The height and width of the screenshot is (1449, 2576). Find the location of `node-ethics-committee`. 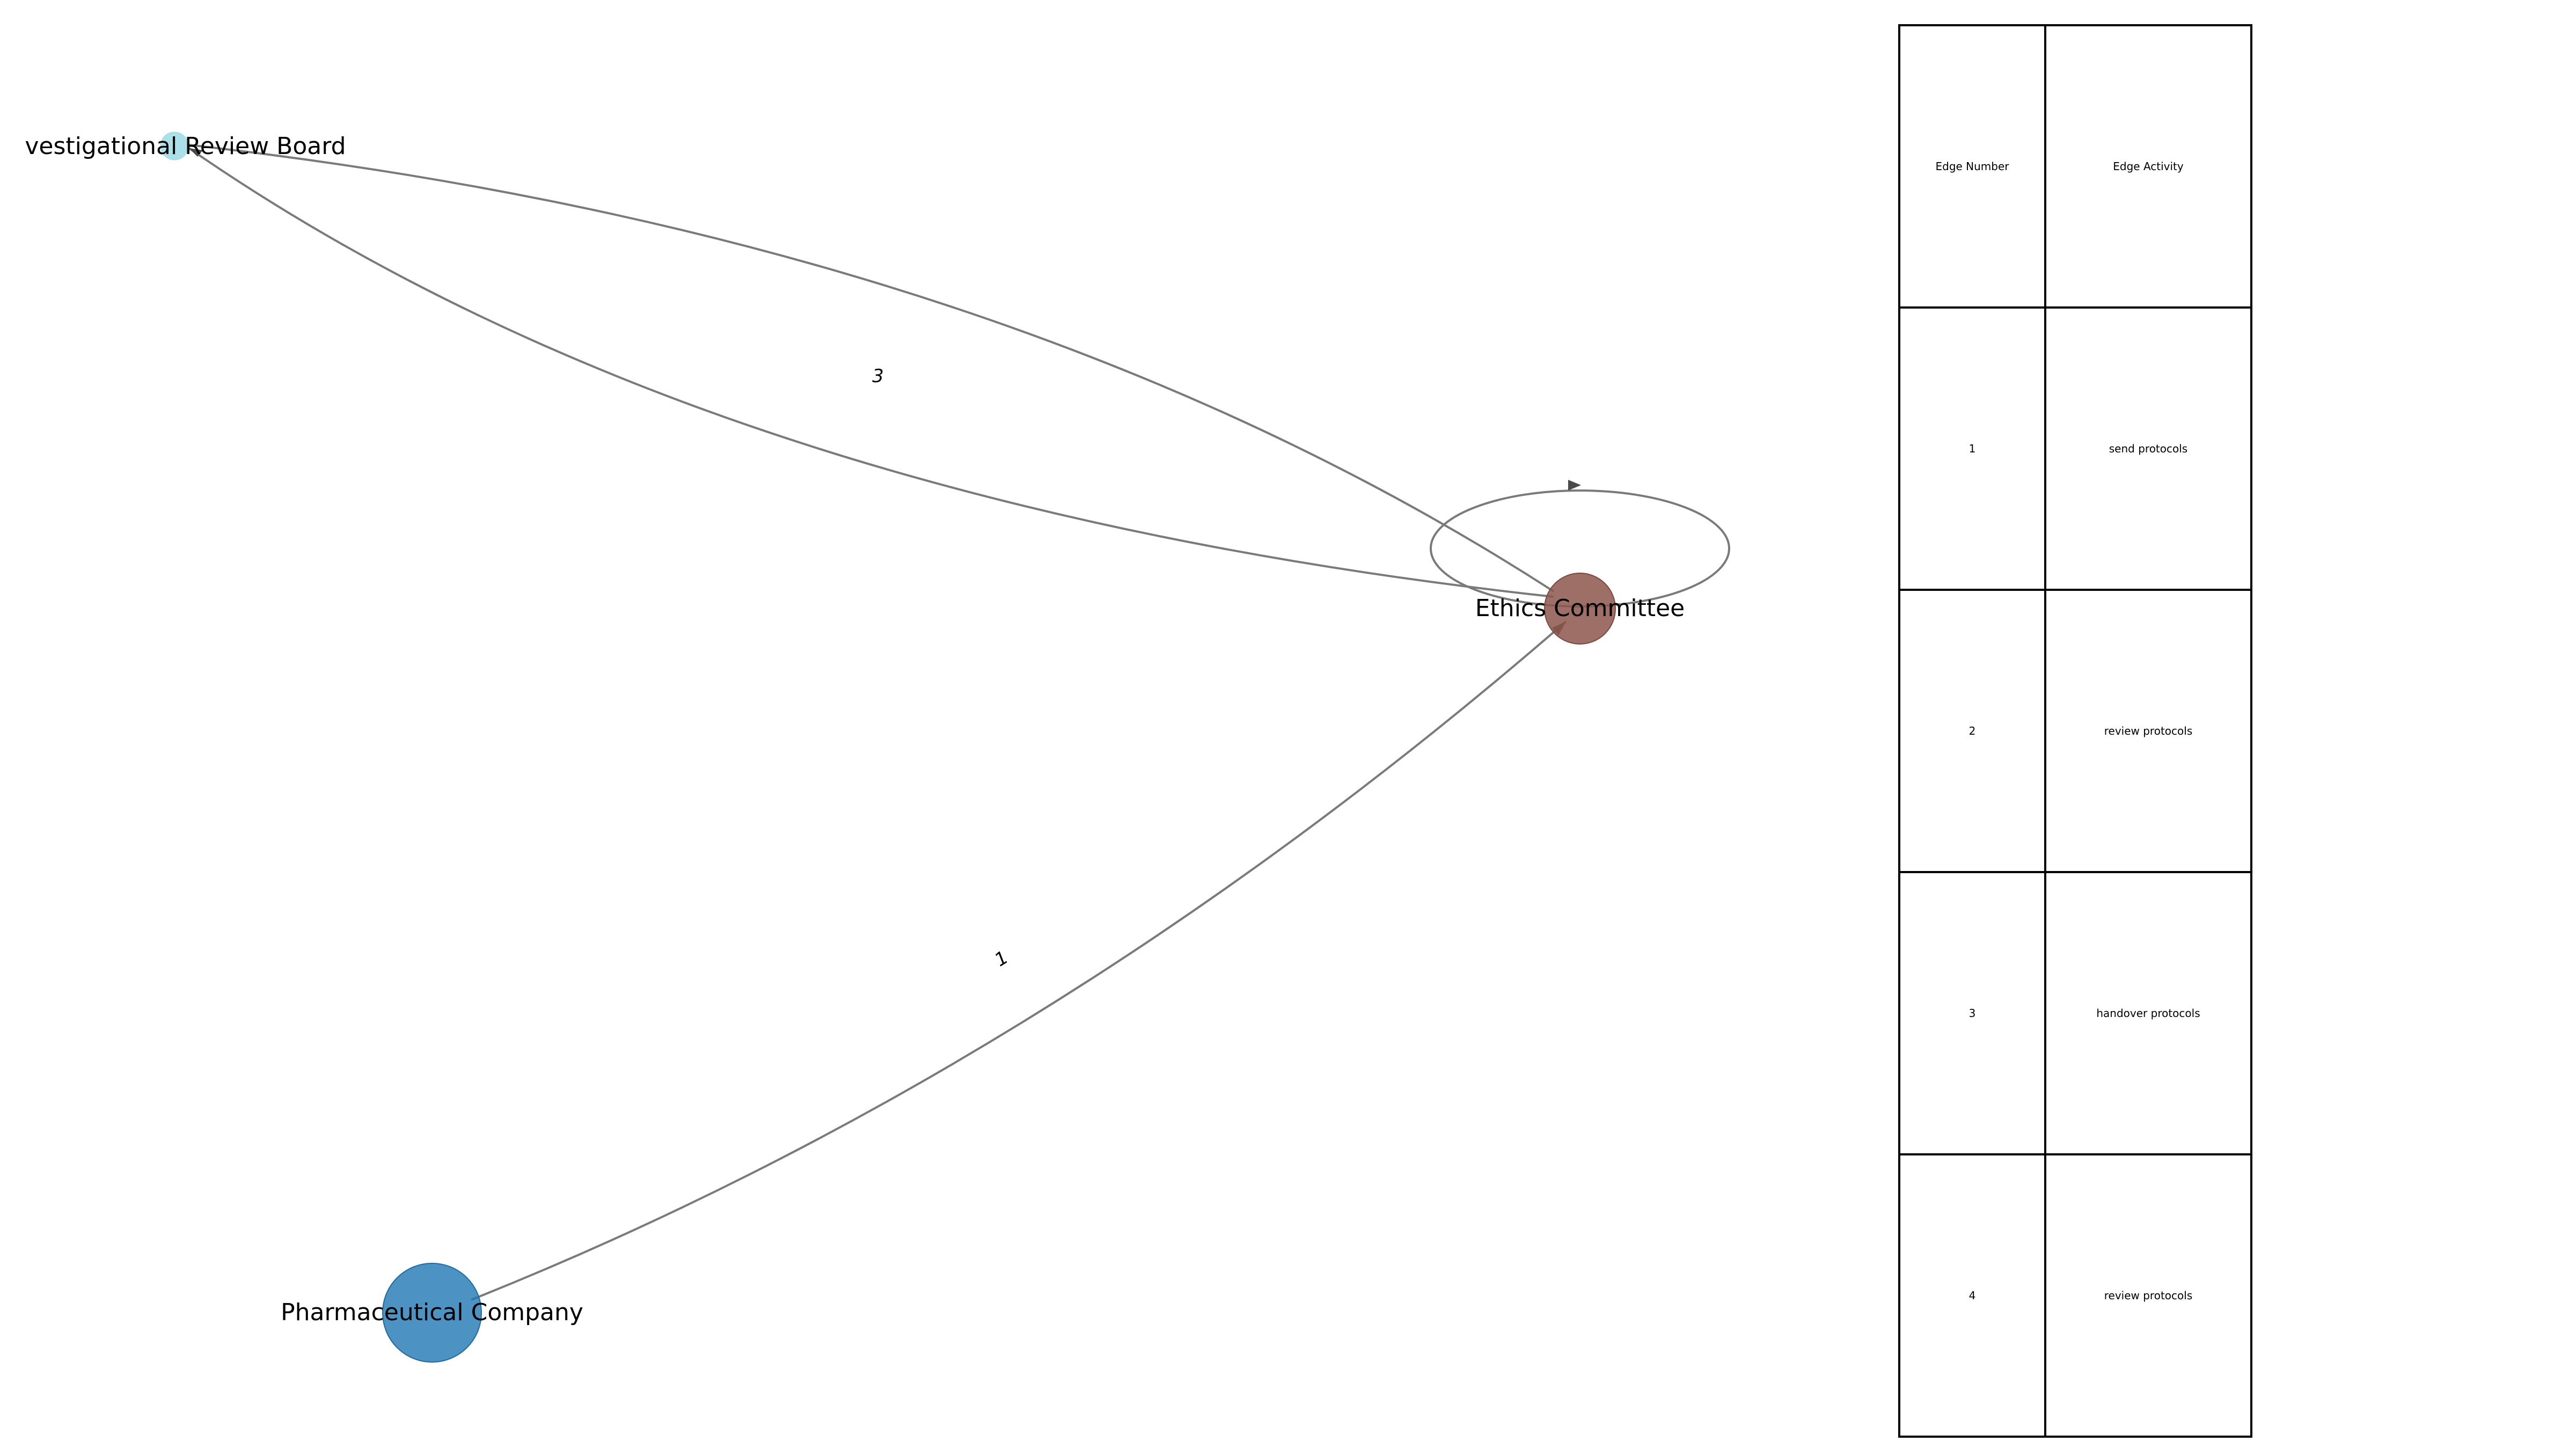

node-ethics-committee is located at coordinates (1580, 609).